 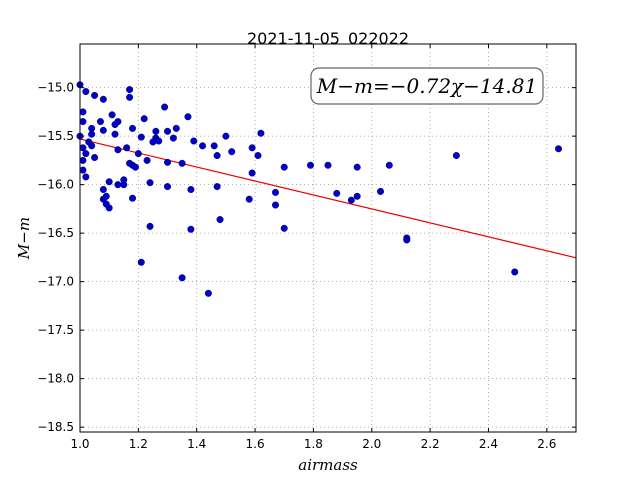 I want to click on y-tick-label: −15.0, so click(x=55, y=88).